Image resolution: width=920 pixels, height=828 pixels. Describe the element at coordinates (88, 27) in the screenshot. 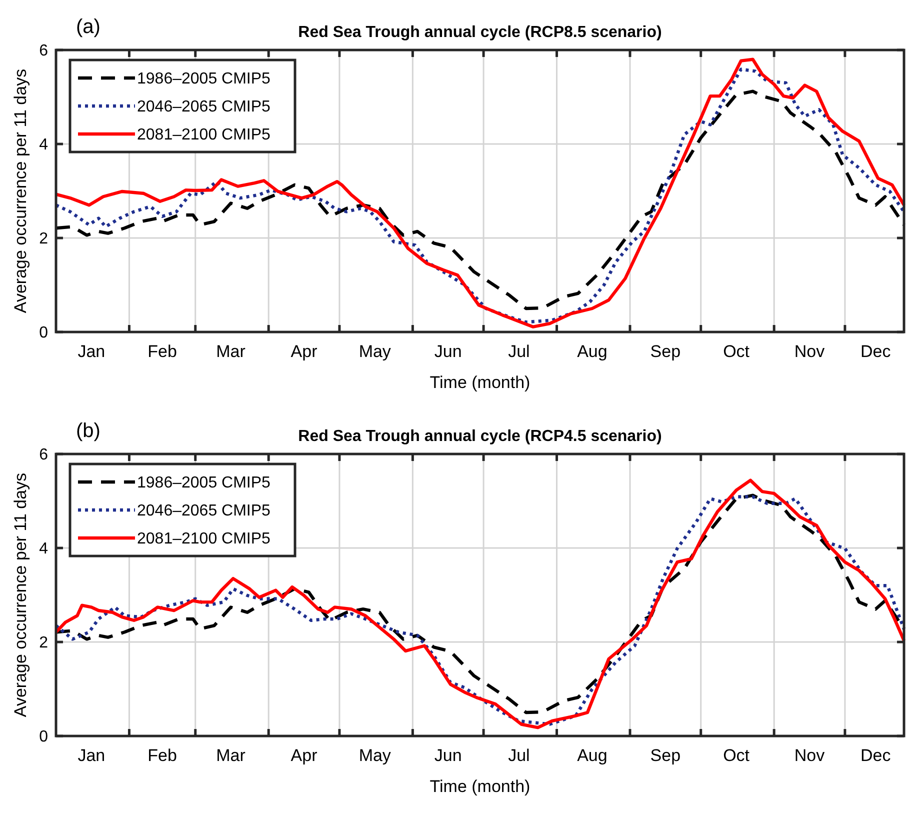

I see `text: (a)` at that location.